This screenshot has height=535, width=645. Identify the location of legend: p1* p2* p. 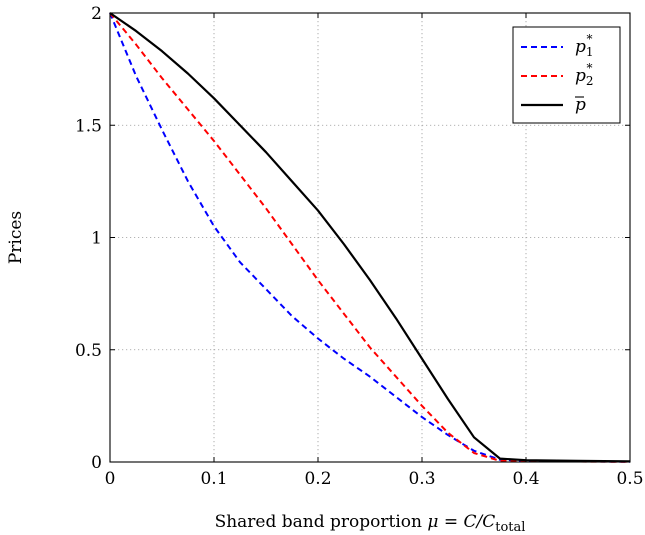
(566, 75).